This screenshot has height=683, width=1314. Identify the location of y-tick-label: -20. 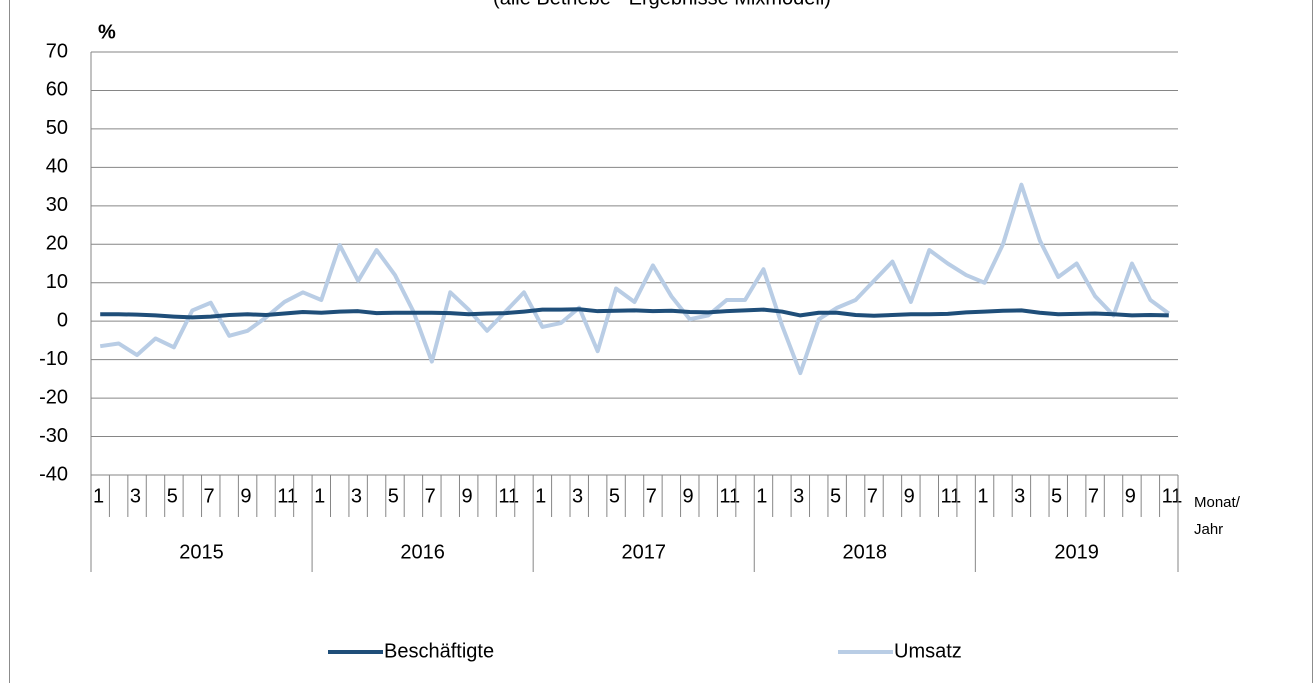
(53, 397).